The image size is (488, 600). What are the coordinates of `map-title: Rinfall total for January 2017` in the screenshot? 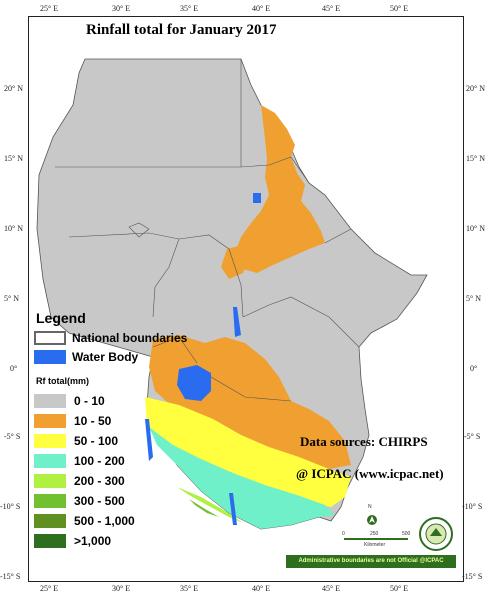 It's located at (181, 30).